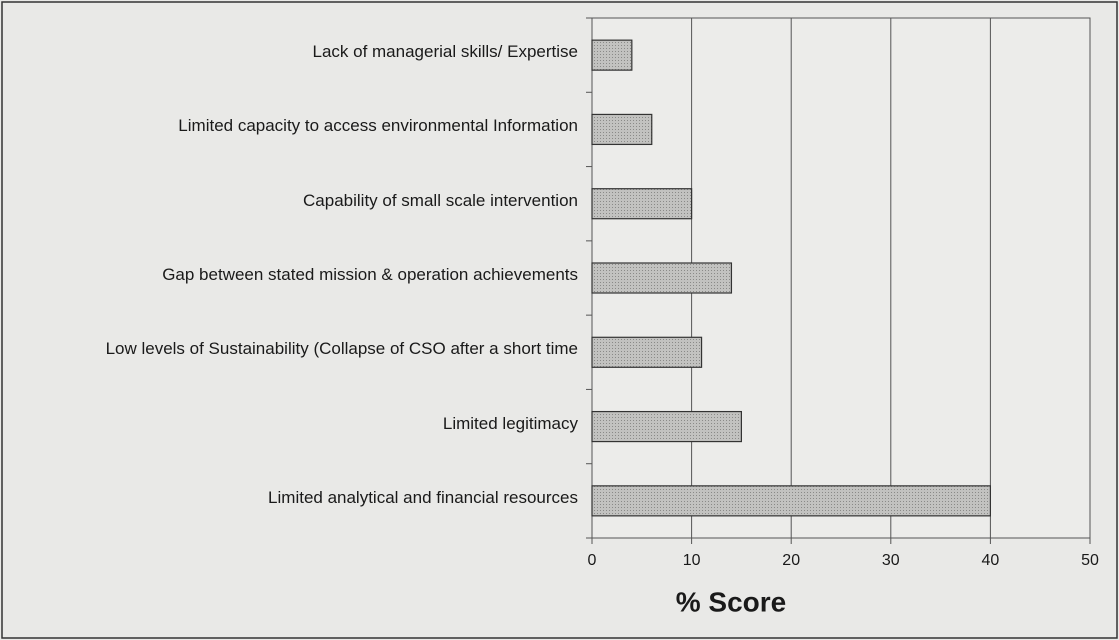 The height and width of the screenshot is (640, 1119). What do you see at coordinates (592, 560) in the screenshot?
I see `x-tick-label: 0` at bounding box center [592, 560].